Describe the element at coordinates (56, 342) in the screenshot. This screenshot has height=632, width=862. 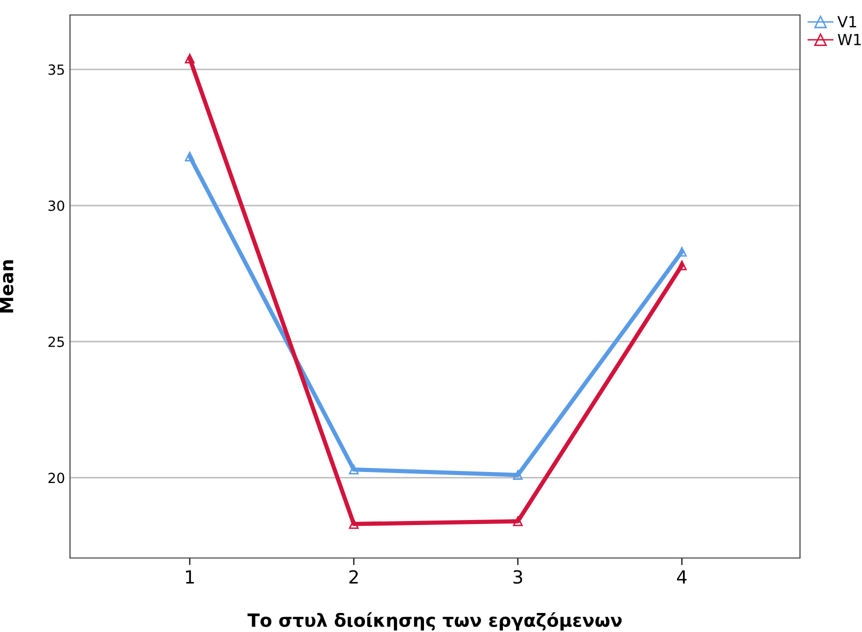
I see `y-tick-label: 25` at that location.